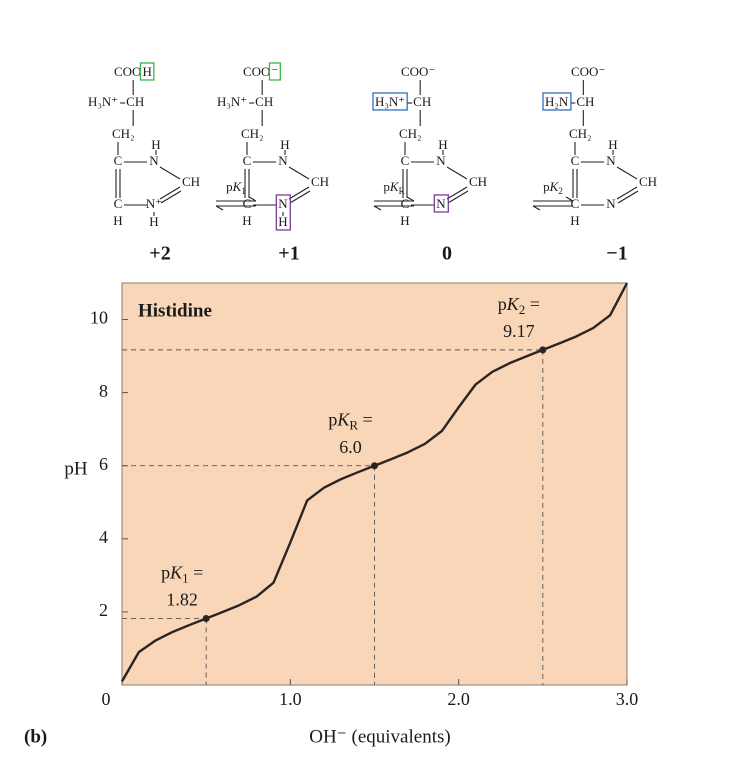  What do you see at coordinates (76, 468) in the screenshot?
I see `y-axis-title: pH` at bounding box center [76, 468].